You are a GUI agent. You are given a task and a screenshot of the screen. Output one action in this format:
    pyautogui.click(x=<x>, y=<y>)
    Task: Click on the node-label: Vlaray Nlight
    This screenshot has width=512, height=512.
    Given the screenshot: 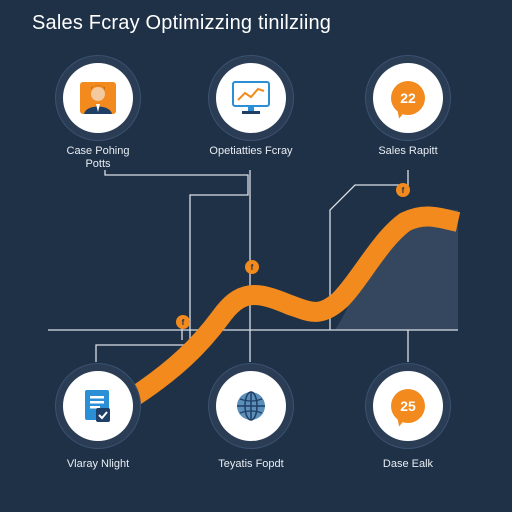 What is the action you would take?
    pyautogui.click(x=98, y=464)
    